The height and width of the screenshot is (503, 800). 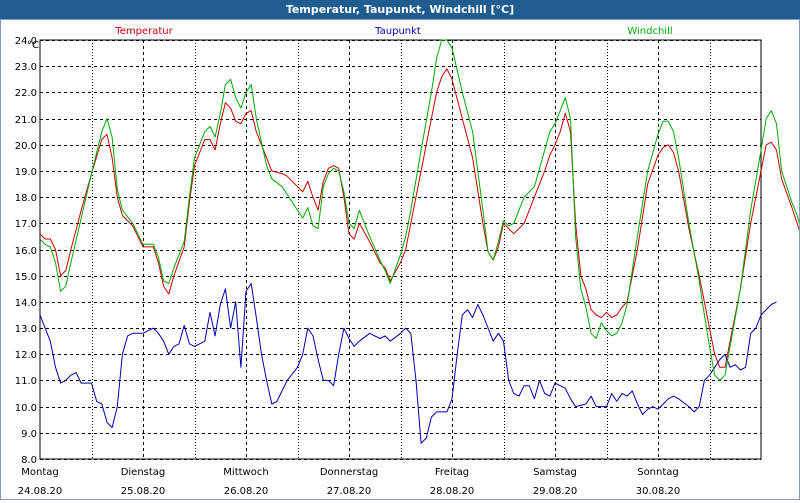 I want to click on y-tick-label: 18.0, so click(x=26, y=198).